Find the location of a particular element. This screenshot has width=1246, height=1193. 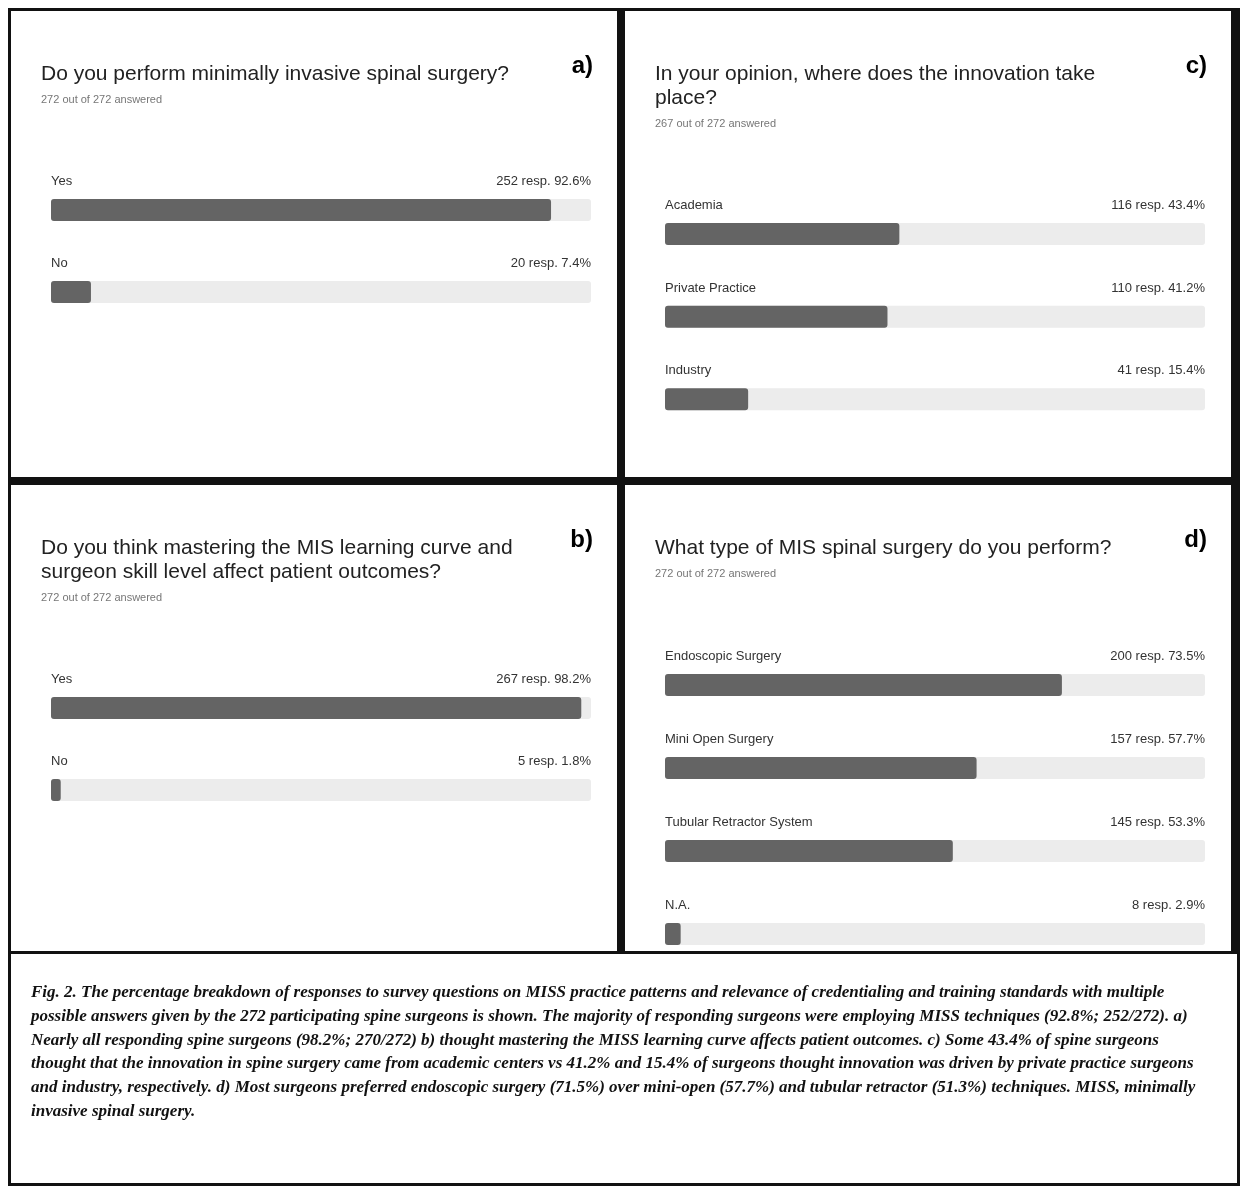

data-label: 157 resp. 57.7% is located at coordinates (1158, 738).